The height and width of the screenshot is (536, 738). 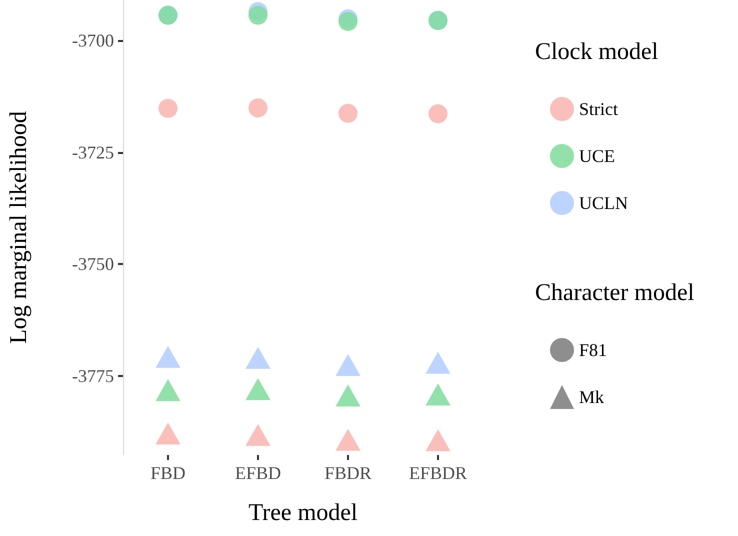 What do you see at coordinates (93, 264) in the screenshot?
I see `y-tick-label: -3750` at bounding box center [93, 264].